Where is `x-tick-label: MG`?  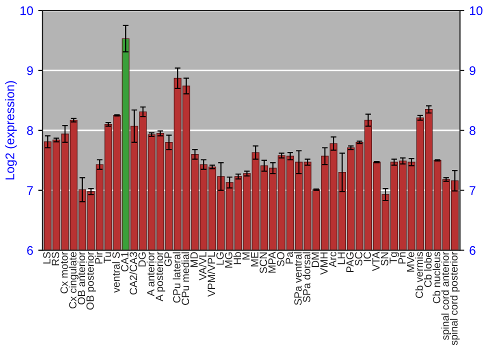
x-tick-label: MG is located at coordinates (228, 260).